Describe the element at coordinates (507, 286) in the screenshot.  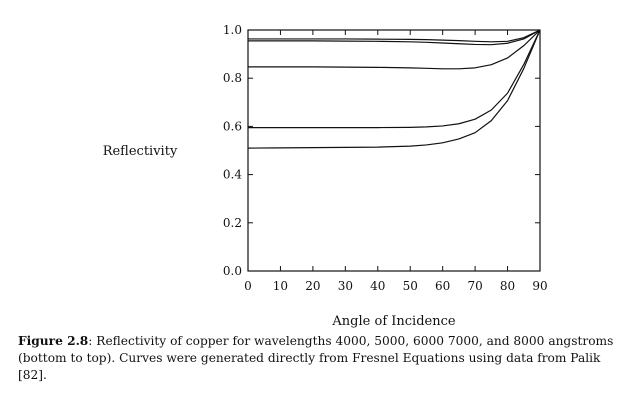
I see `x-tick-label: 80` at that location.